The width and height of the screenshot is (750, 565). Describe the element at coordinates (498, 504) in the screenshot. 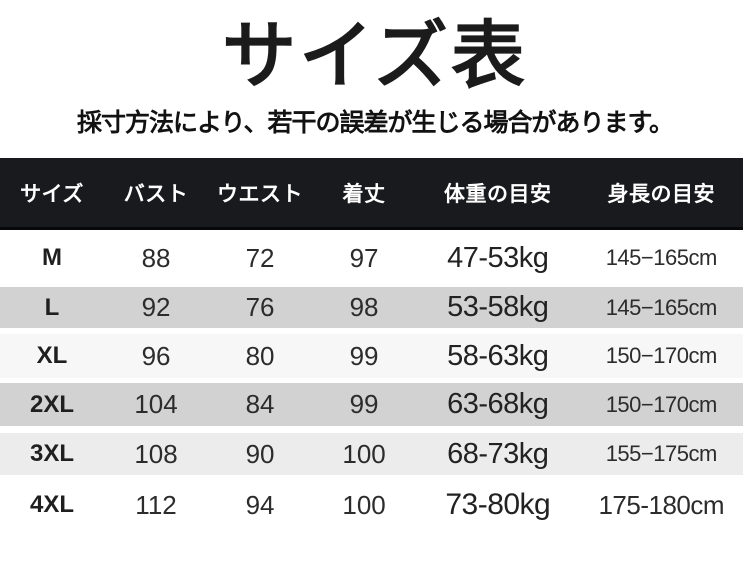

I see `weight-range: 73-80kg` at that location.